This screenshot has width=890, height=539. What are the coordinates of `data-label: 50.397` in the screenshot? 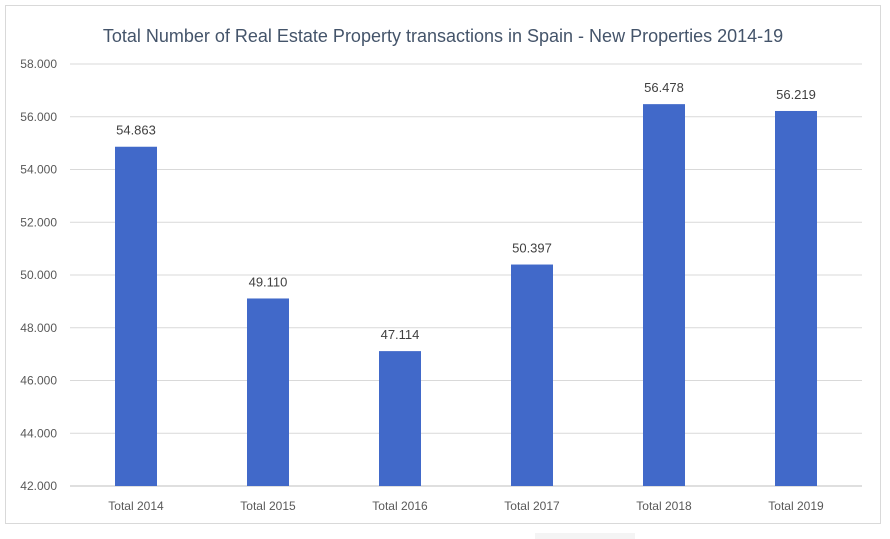 It's located at (532, 248).